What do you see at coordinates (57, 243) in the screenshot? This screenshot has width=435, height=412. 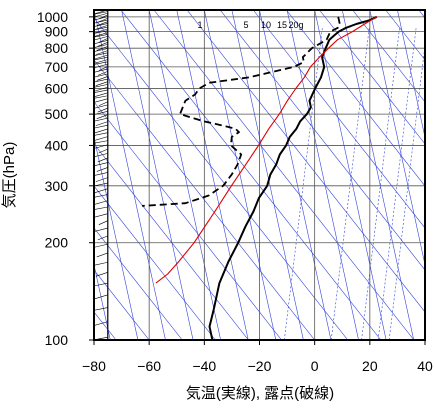 I see `y-tick-label: 200` at bounding box center [57, 243].